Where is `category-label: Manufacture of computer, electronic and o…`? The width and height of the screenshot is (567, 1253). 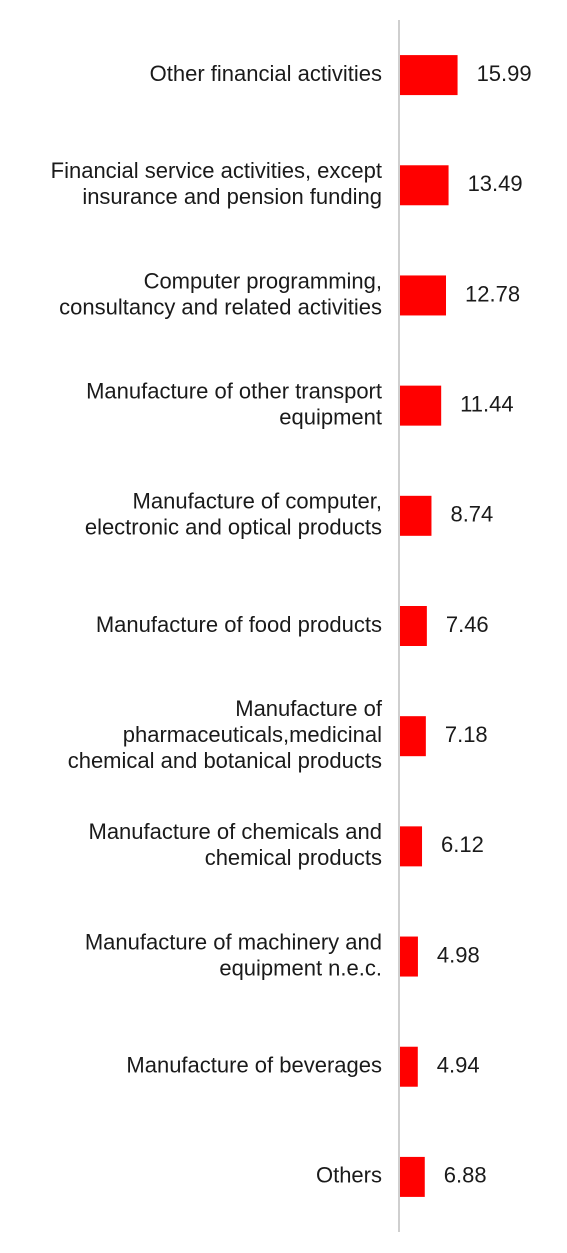
category-label: Manufacture of computer, electronic and o… is located at coordinates (233, 514).